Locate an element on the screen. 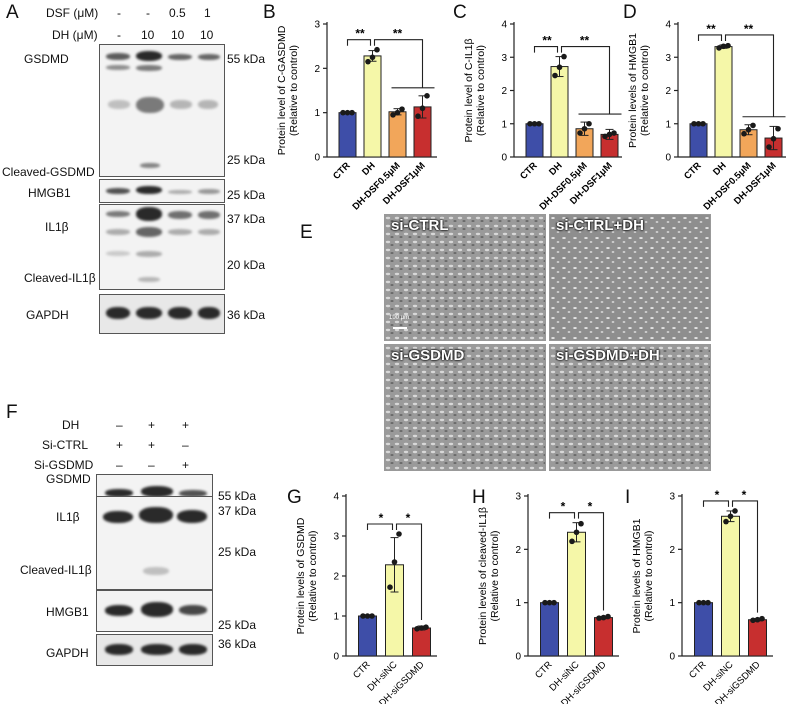 This screenshot has height=708, width=790. micrograph-label-si-gsdmd-dh: si-GSDMD+DH is located at coordinates (608, 355).